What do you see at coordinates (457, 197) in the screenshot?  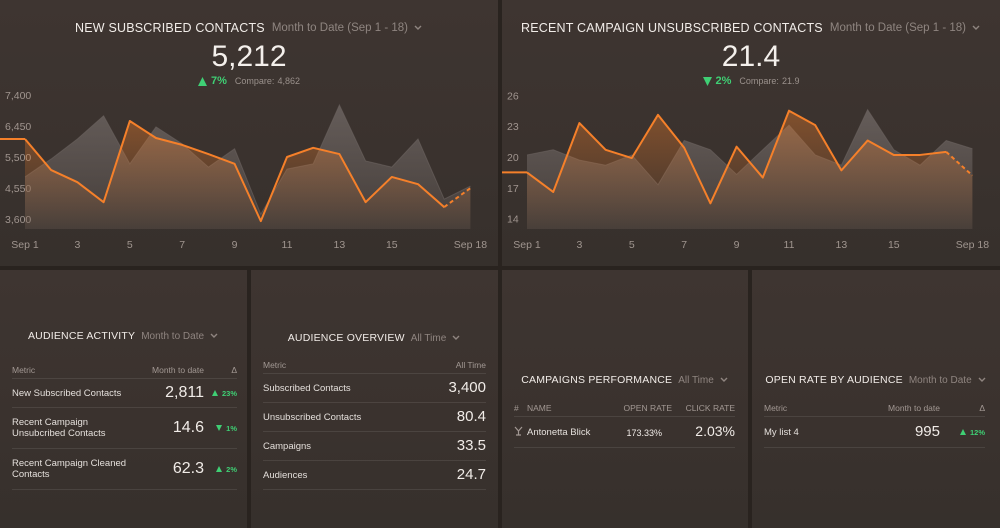 I see `projected-segment` at bounding box center [457, 197].